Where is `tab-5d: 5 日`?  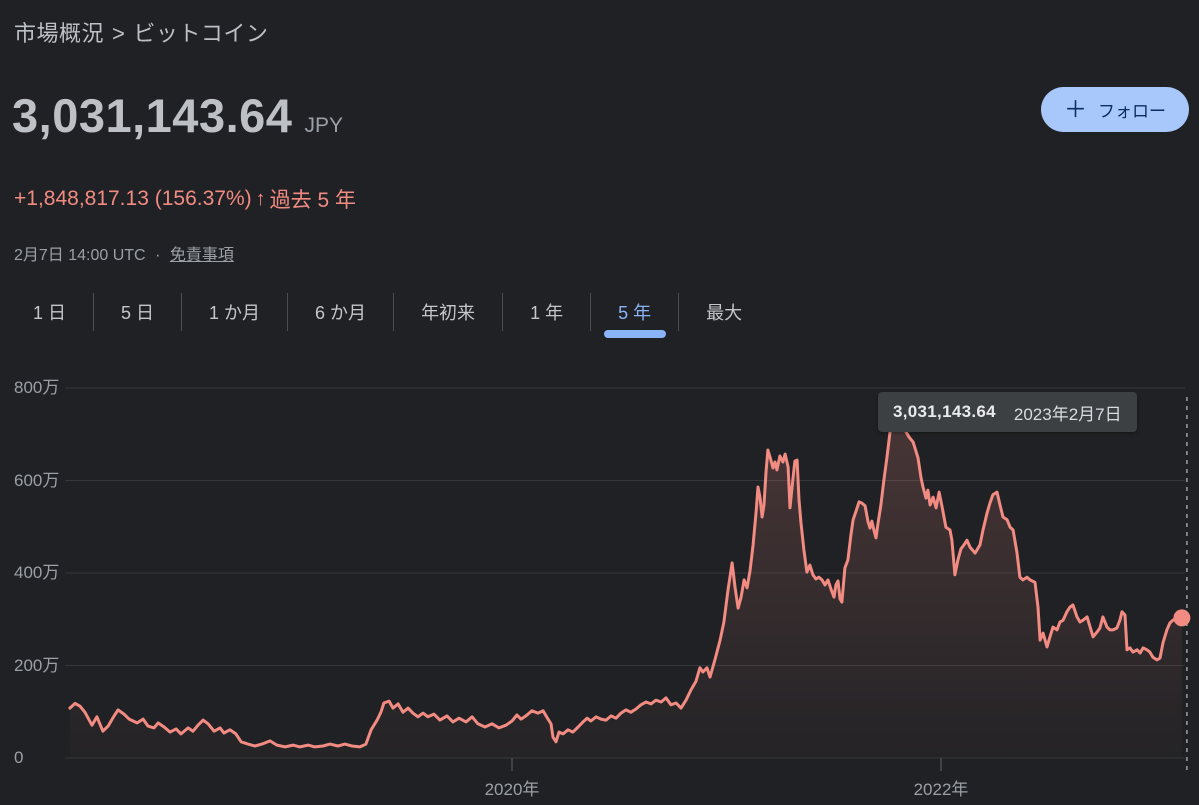
tab-5d: 5 日 is located at coordinates (138, 313).